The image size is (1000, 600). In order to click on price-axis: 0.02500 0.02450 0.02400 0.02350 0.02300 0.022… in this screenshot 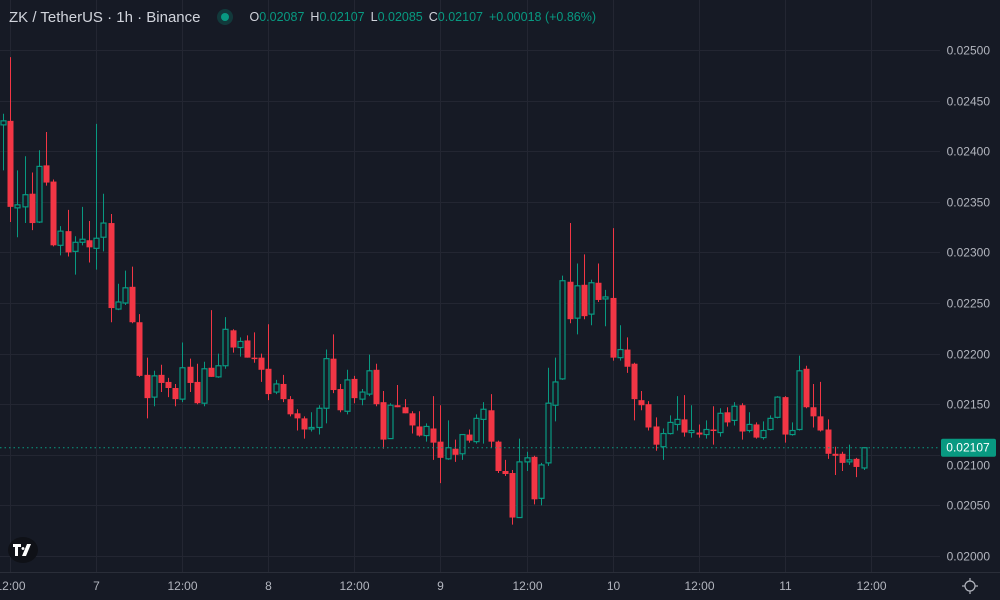, I will do `click(969, 304)`.